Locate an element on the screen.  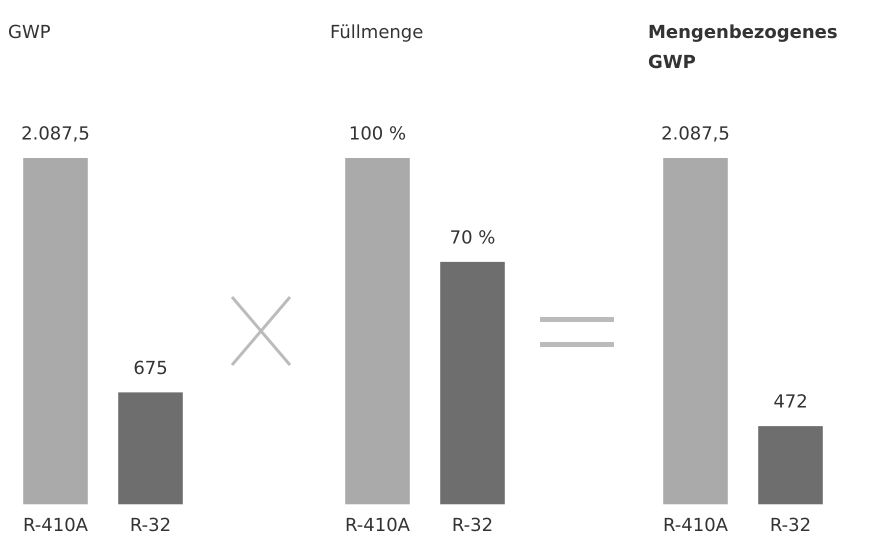
data-label: 472 is located at coordinates (790, 402).